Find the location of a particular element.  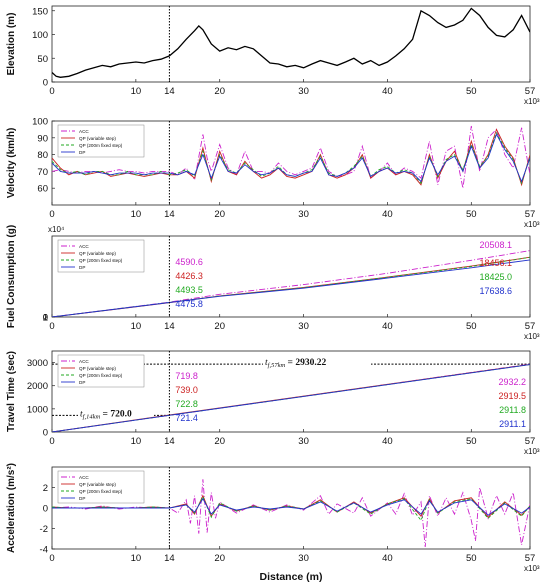

annotation-end: 2911.8 is located at coordinates (512, 410).